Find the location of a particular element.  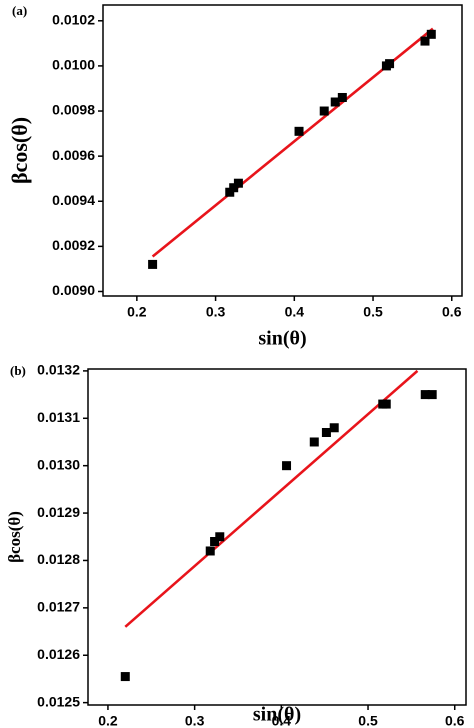

y-tick-label: 0.0128 is located at coordinates (58, 559).